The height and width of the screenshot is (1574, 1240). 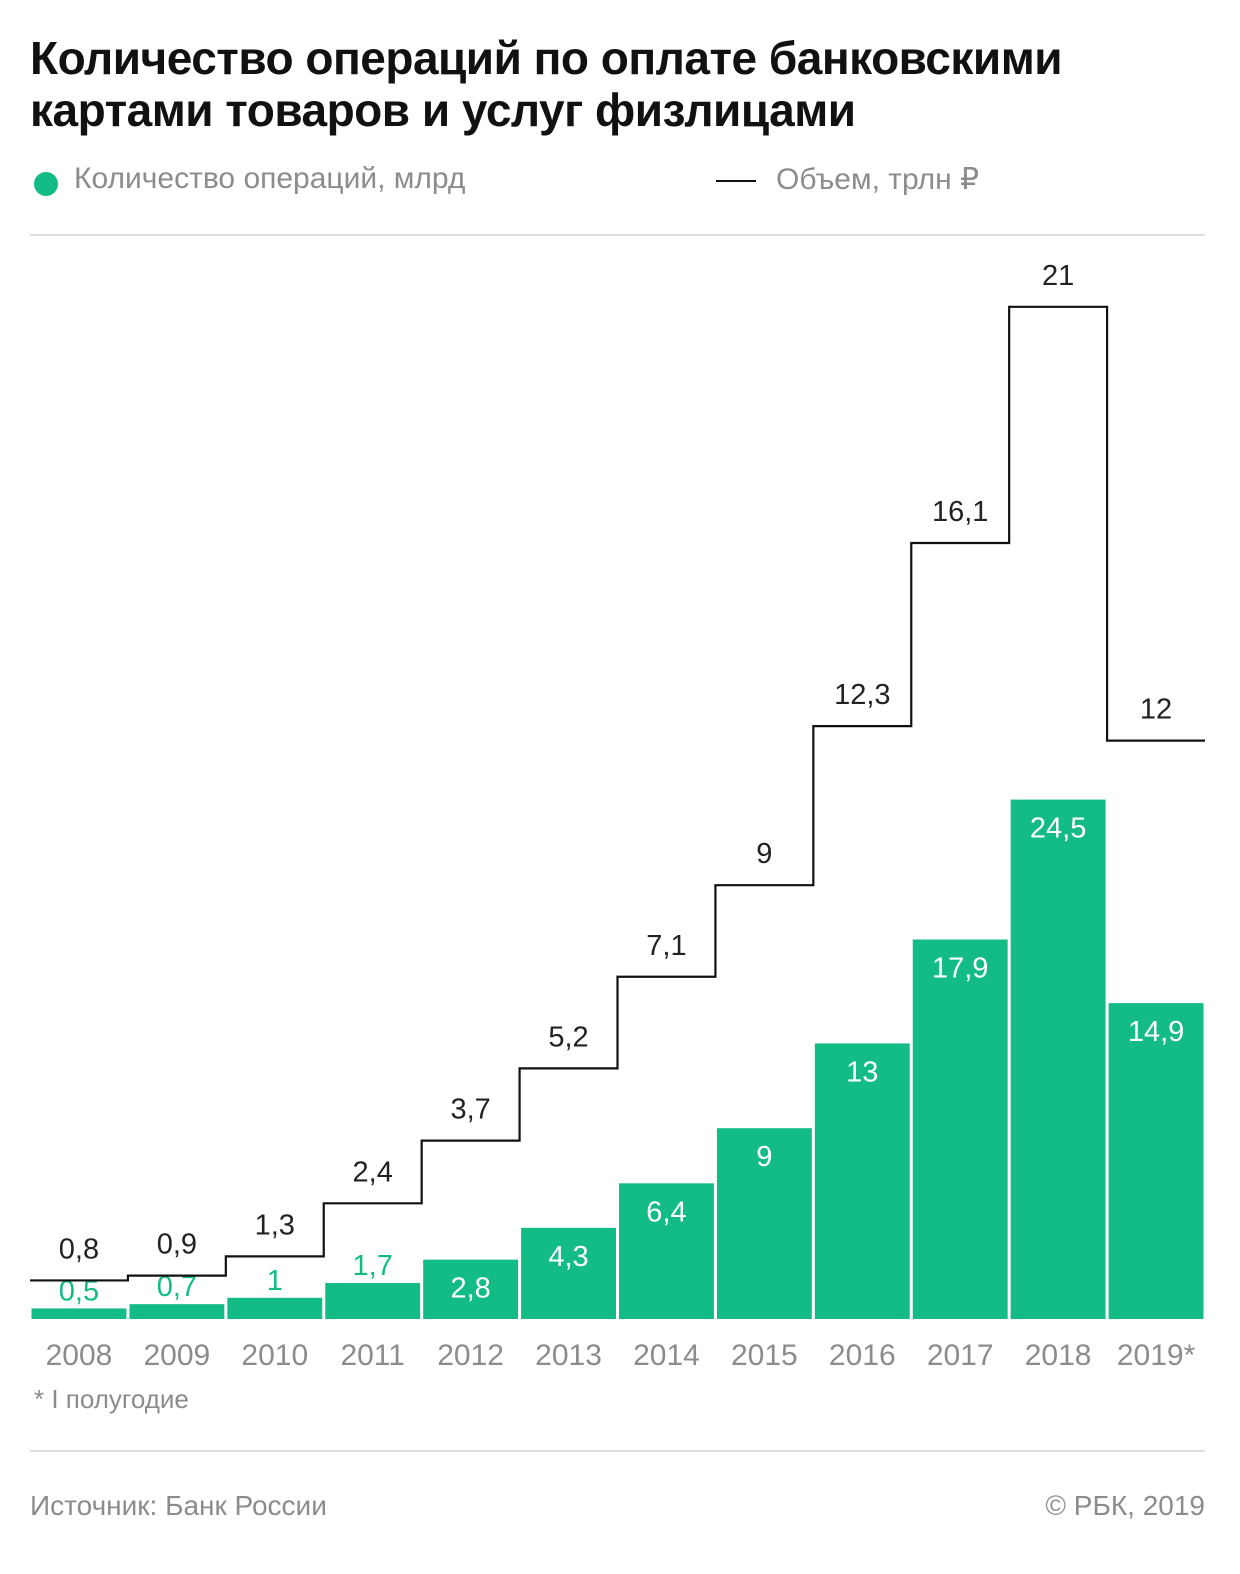 I want to click on line-label-2014: 7,1, so click(x=666, y=946).